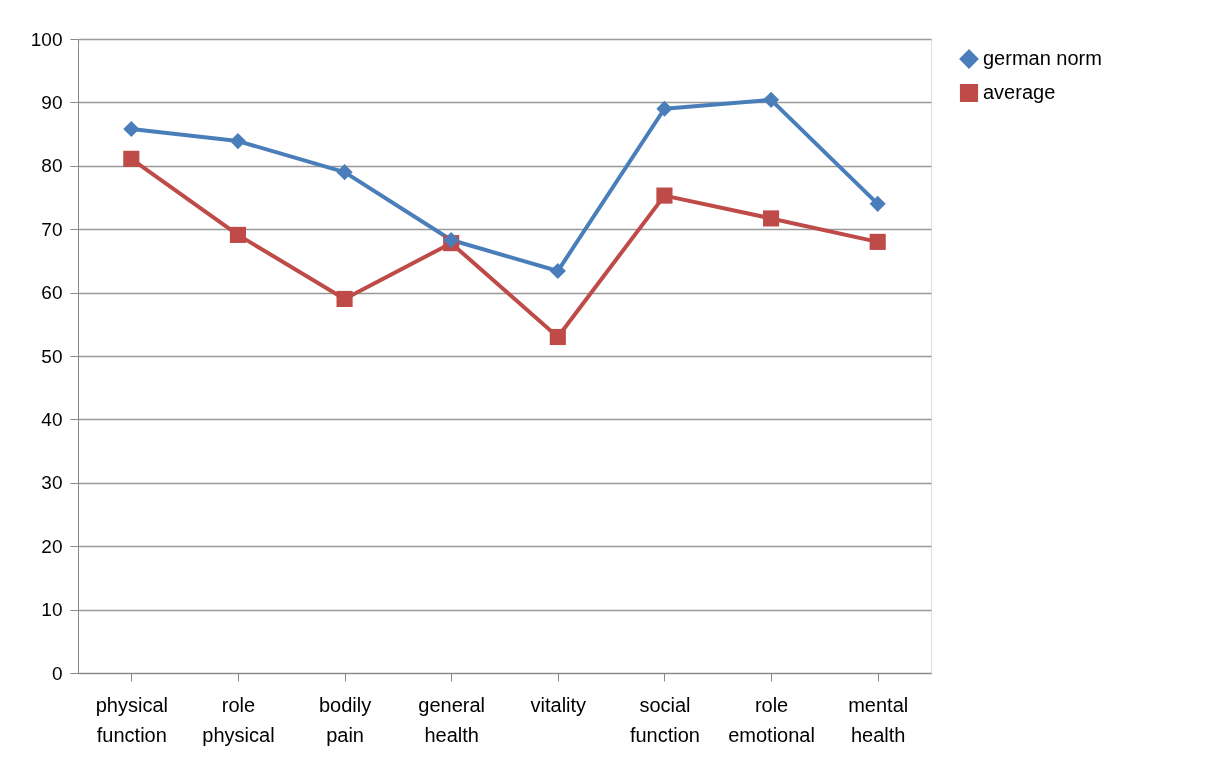 The width and height of the screenshot is (1211, 783). What do you see at coordinates (452, 719) in the screenshot?
I see `x-tick-label: general health` at bounding box center [452, 719].